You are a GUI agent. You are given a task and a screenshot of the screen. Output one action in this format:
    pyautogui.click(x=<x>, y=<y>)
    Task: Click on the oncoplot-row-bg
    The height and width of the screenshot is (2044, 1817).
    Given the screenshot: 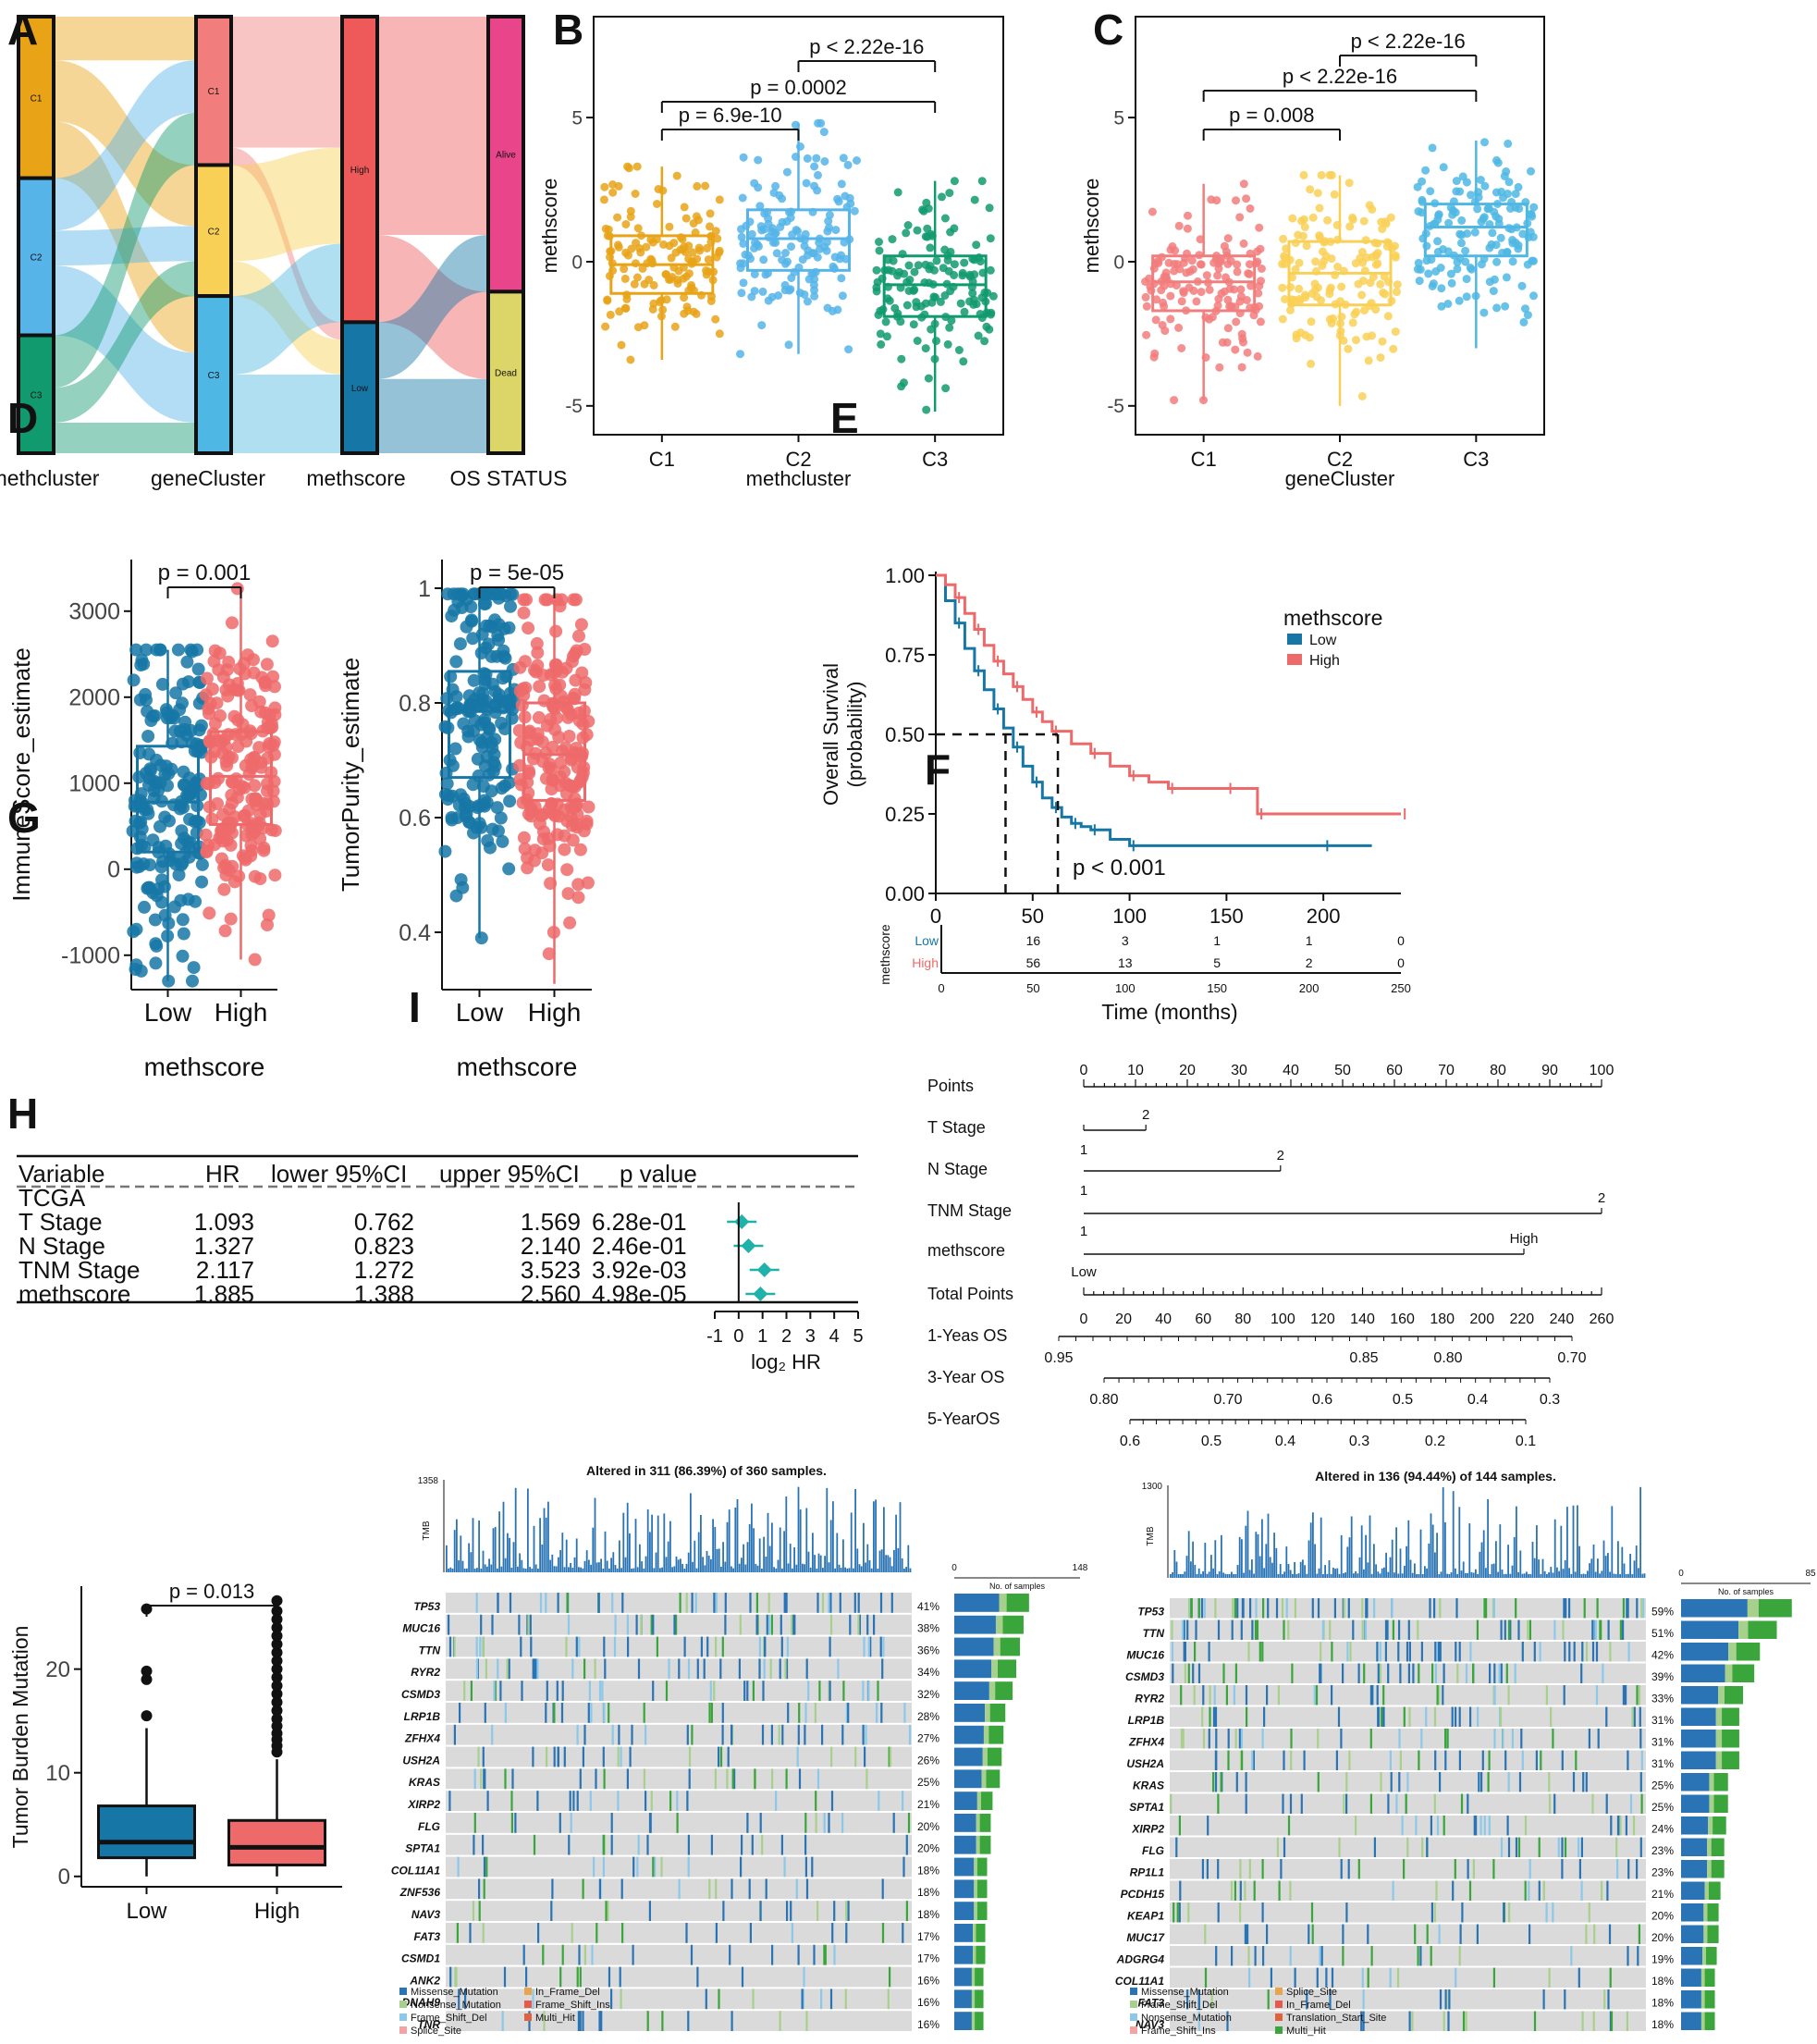 What is the action you would take?
    pyautogui.click(x=1408, y=1934)
    